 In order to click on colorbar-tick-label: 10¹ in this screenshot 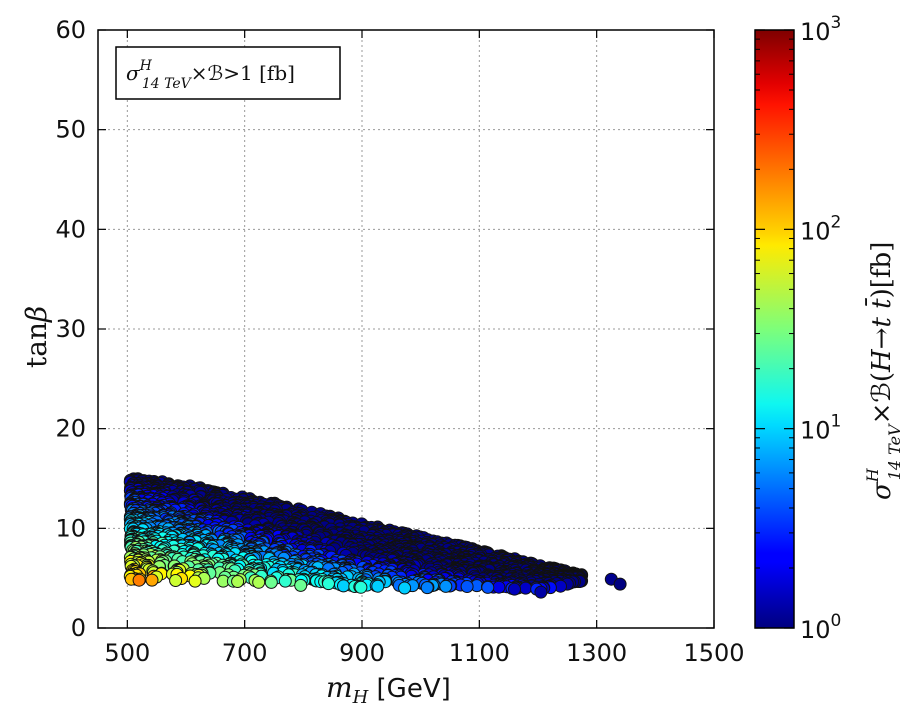, I will do `click(820, 428)`.